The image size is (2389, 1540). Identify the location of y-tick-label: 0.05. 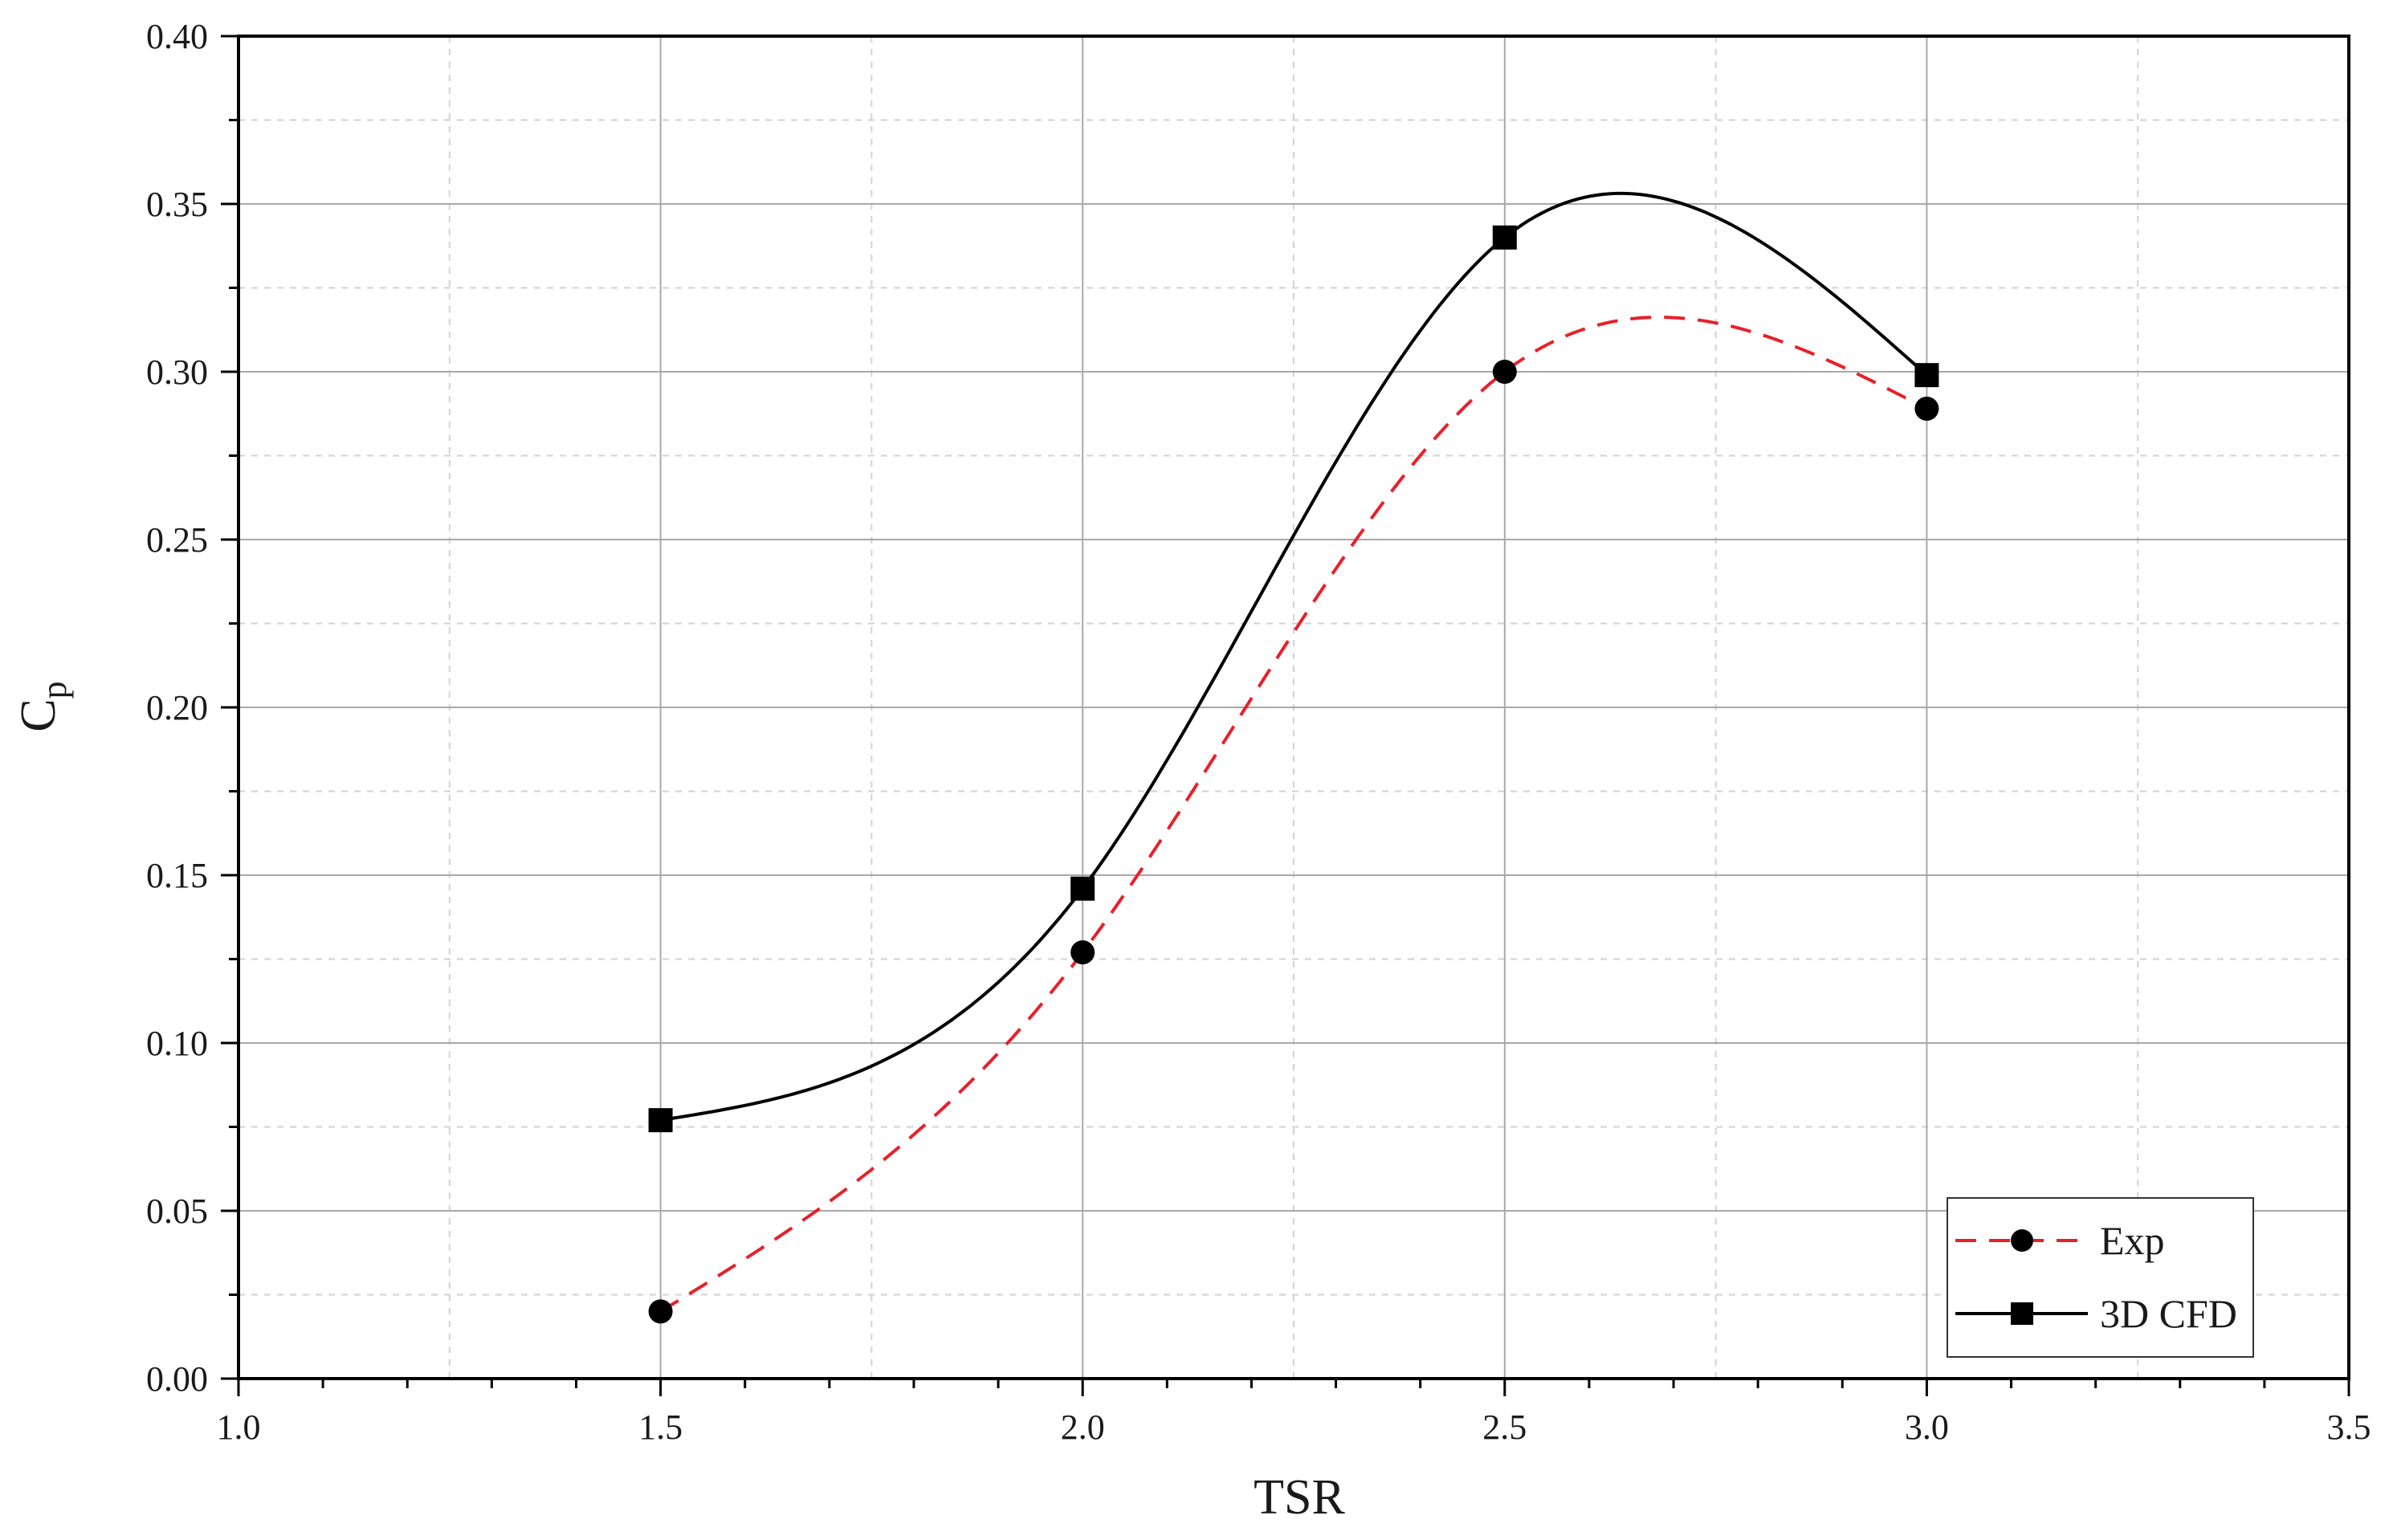
(177, 1211).